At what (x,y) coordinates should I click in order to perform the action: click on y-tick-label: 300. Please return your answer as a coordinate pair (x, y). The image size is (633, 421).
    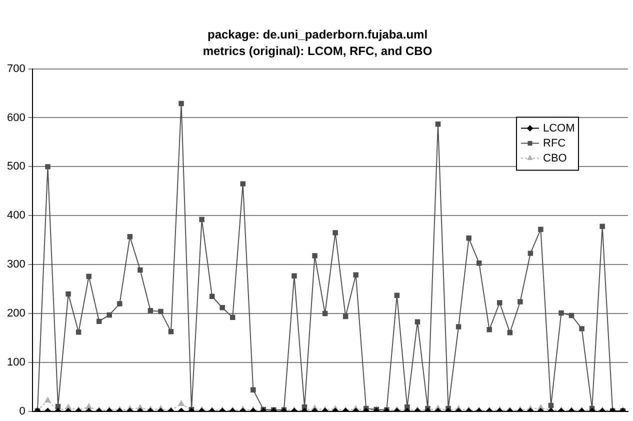
    Looking at the image, I should click on (16, 264).